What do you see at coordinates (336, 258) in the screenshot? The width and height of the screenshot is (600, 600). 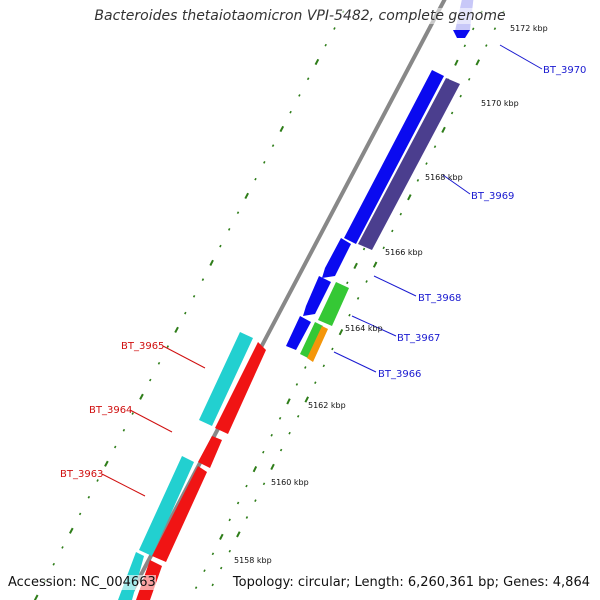 I see `gene-bt3968-feature` at bounding box center [336, 258].